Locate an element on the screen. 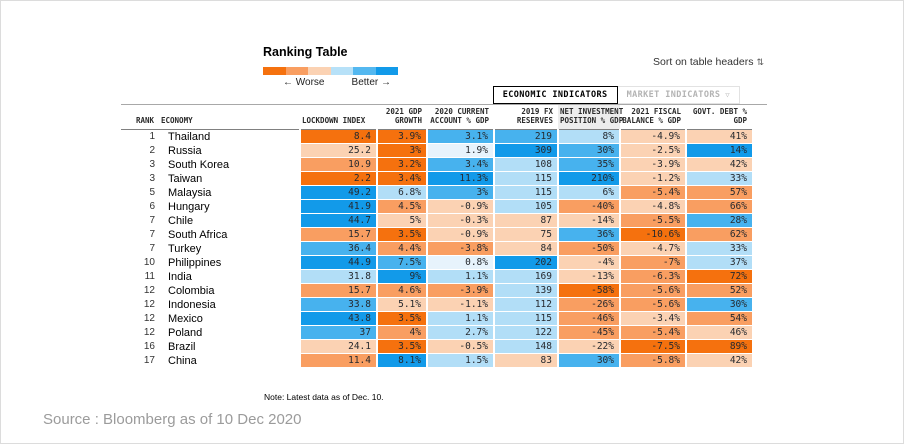  cell-net-investment: -58% is located at coordinates (588, 291).